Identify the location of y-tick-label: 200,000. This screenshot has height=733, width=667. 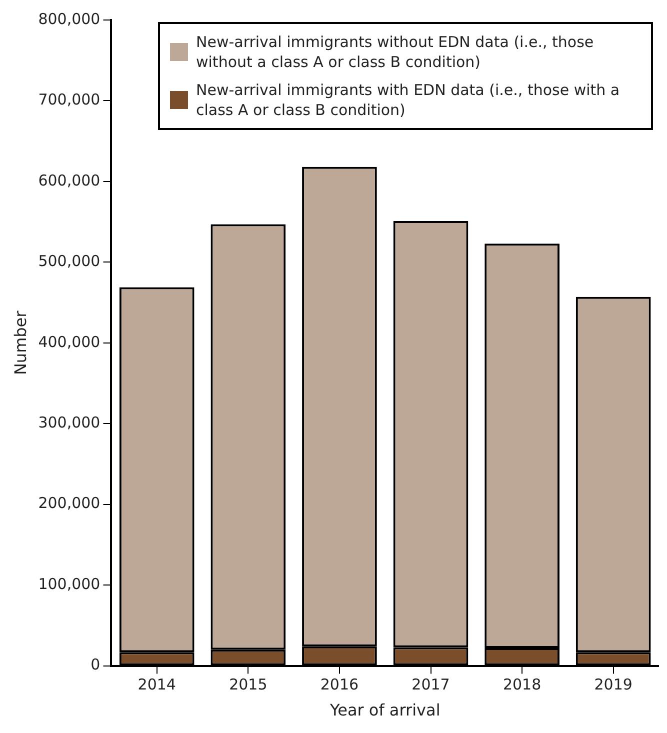
(69, 503).